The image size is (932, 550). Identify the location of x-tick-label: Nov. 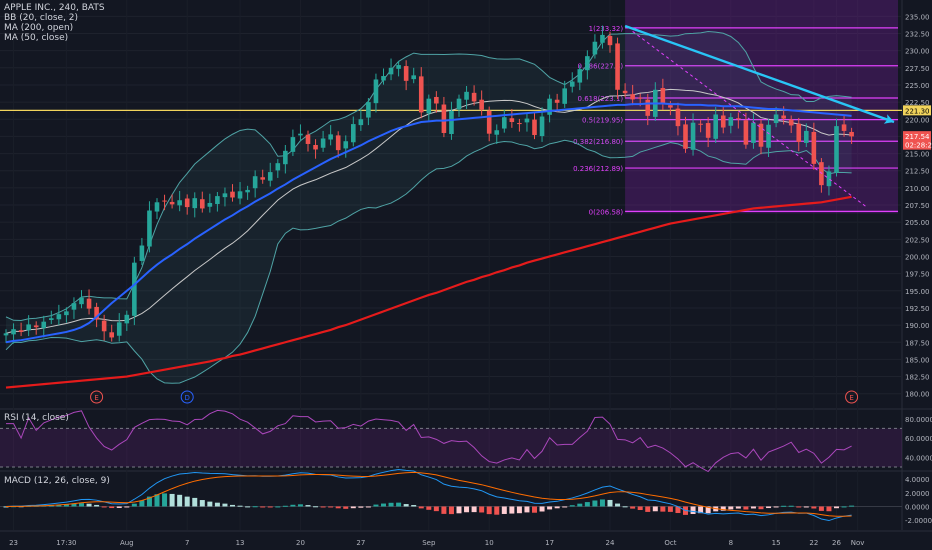
(858, 543).